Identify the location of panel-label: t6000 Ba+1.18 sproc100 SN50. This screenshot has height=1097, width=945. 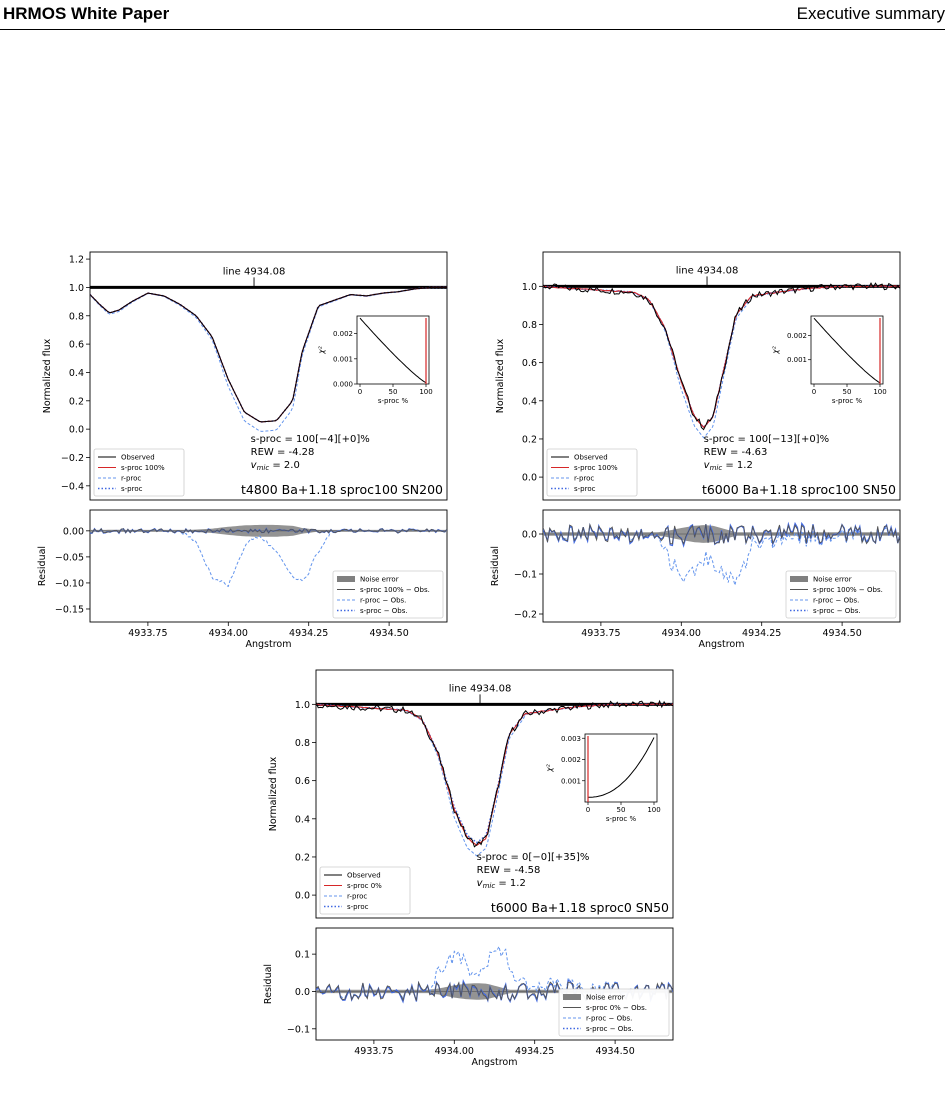
(799, 489).